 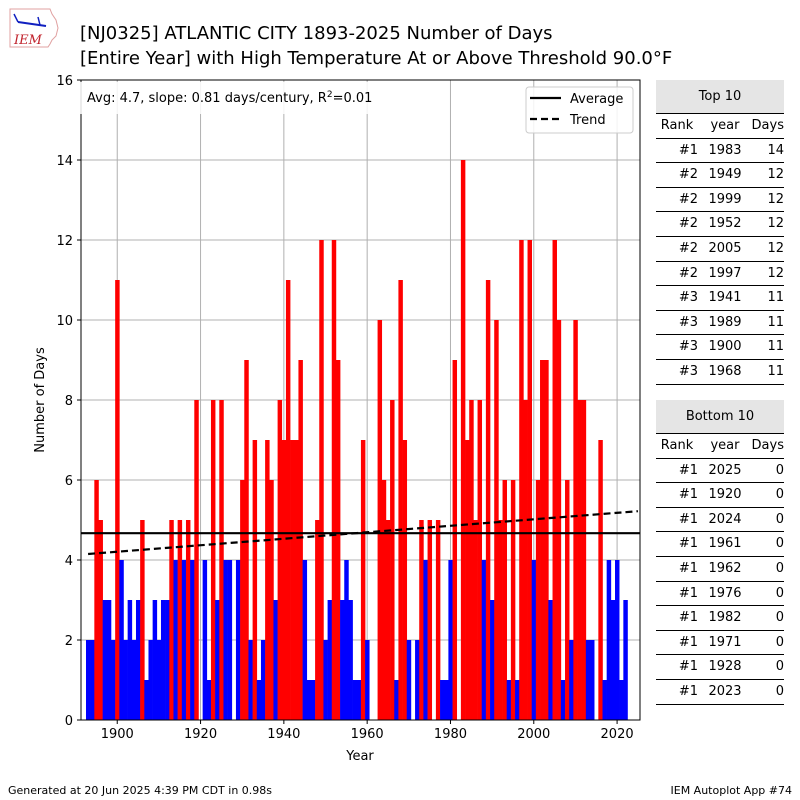 I want to click on bar-2007, so click(x=563, y=700).